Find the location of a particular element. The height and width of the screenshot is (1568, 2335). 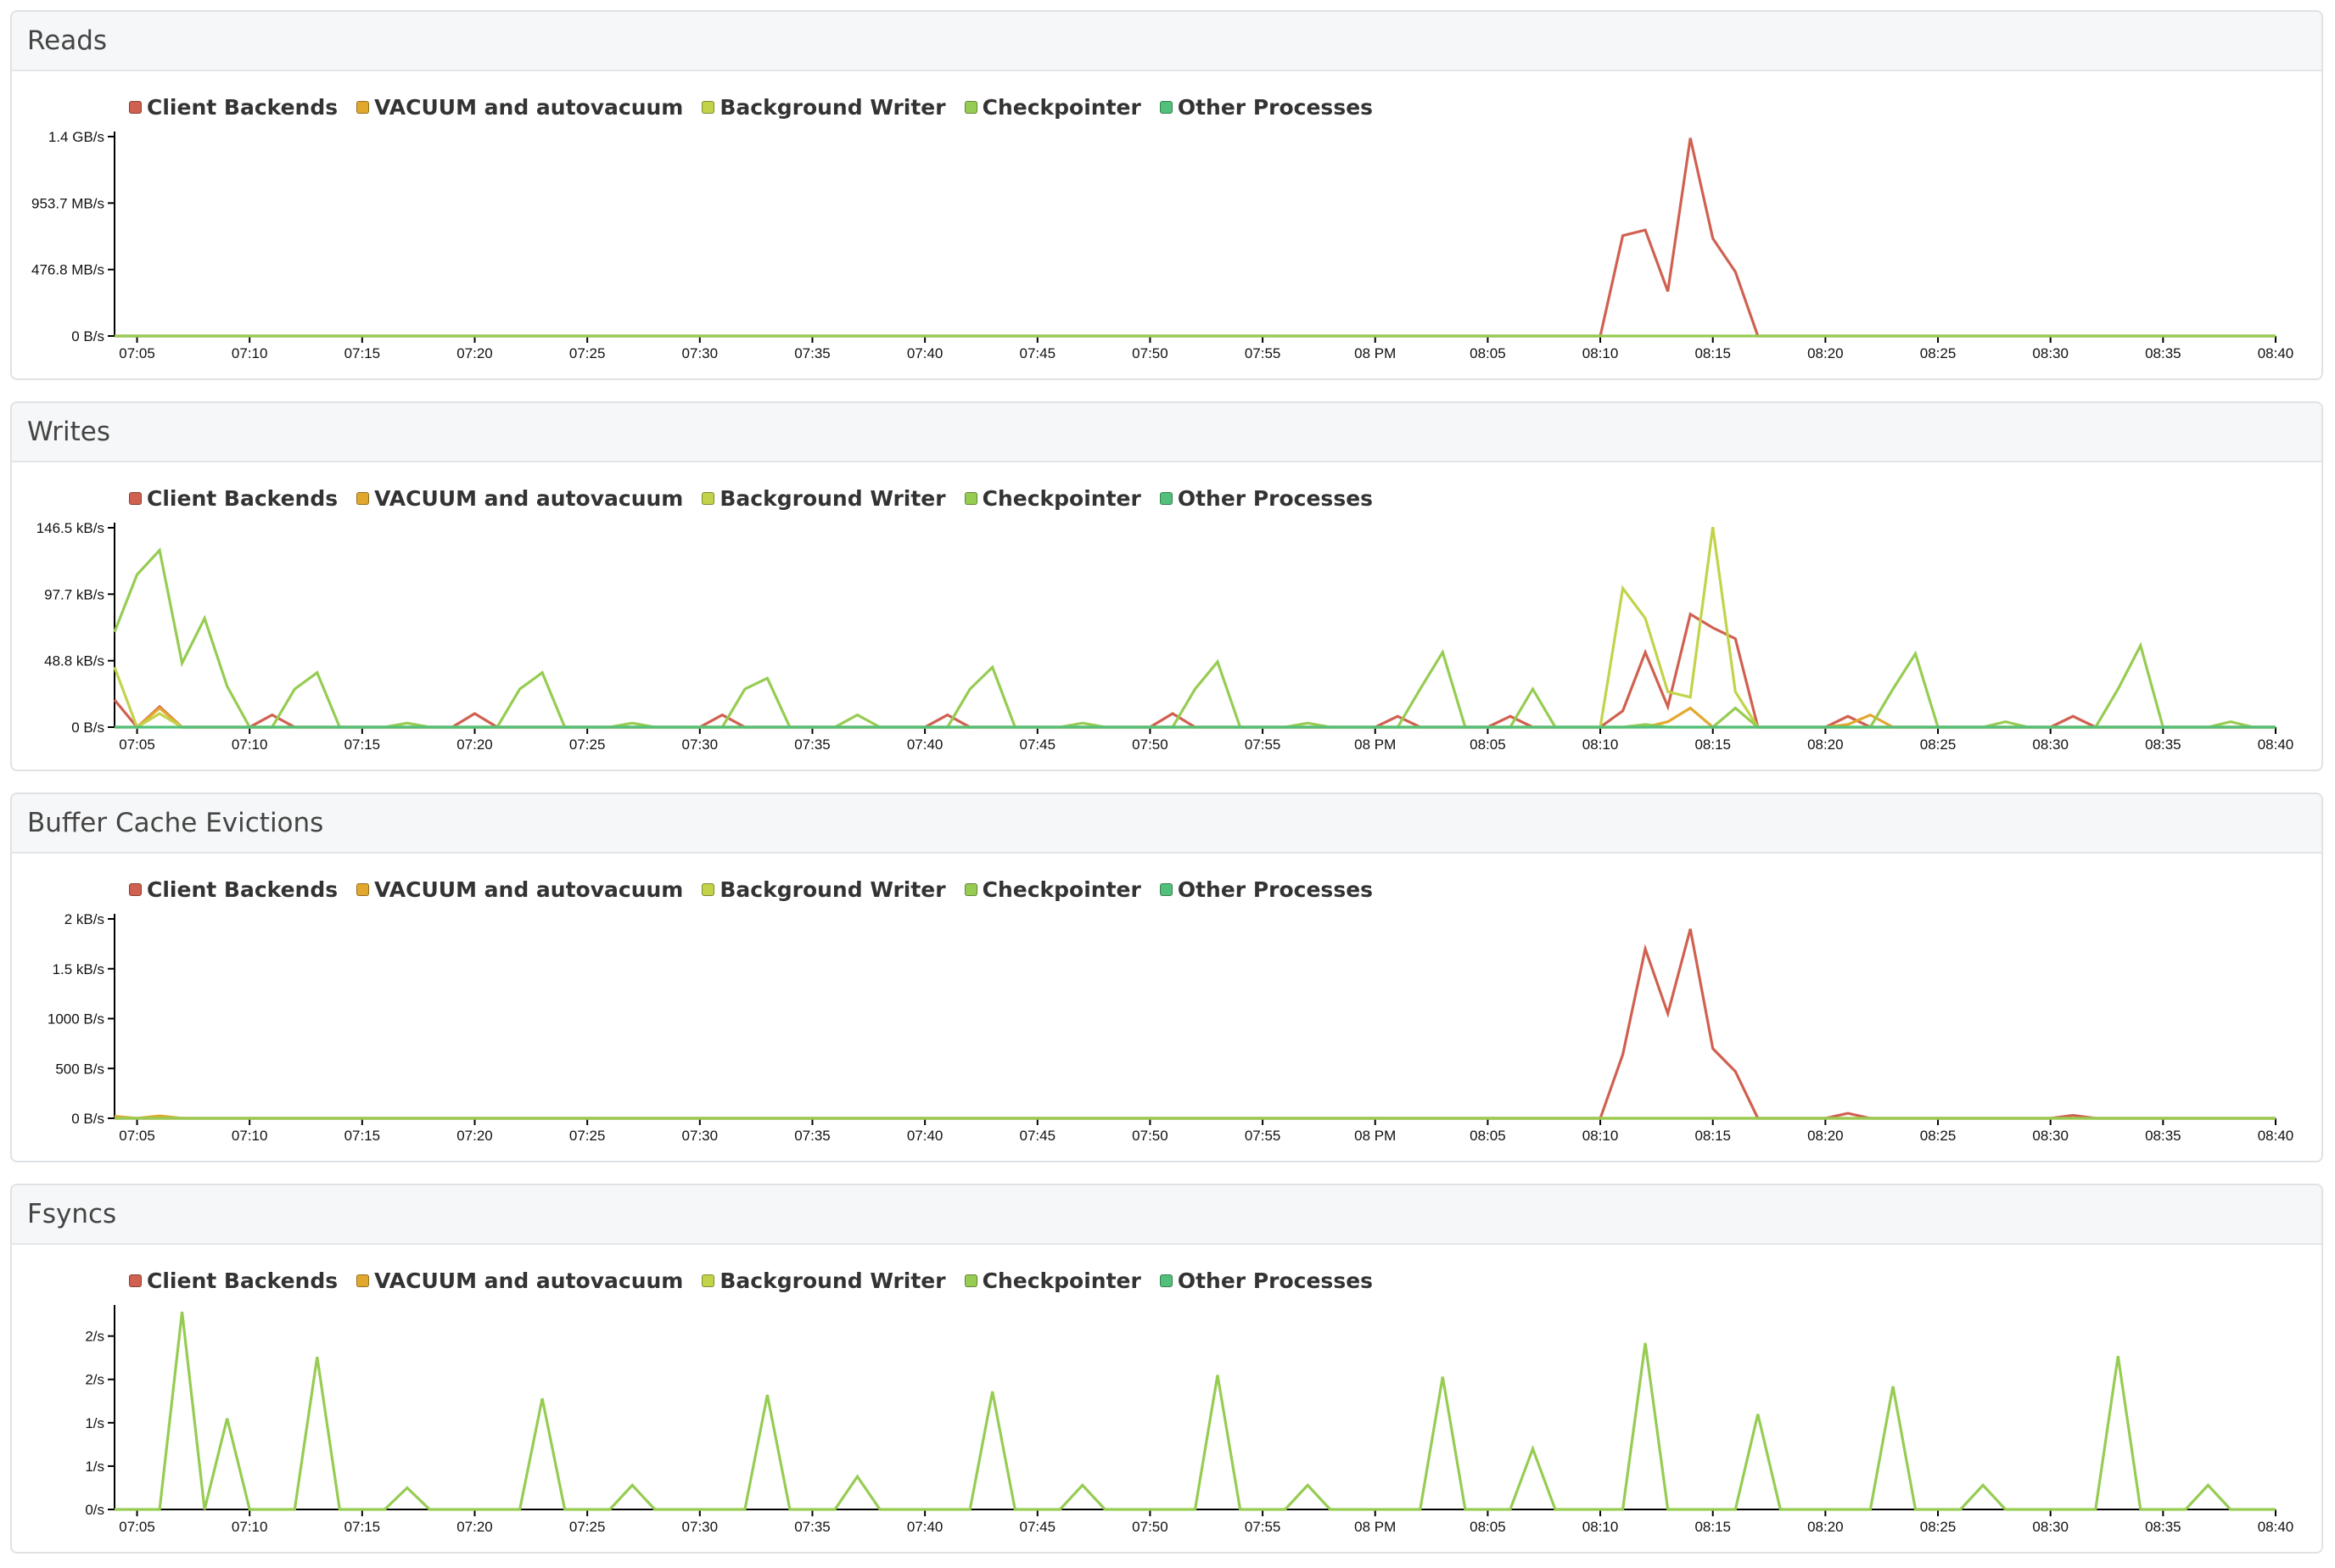

x-tick-label: 08 PM is located at coordinates (1375, 353).